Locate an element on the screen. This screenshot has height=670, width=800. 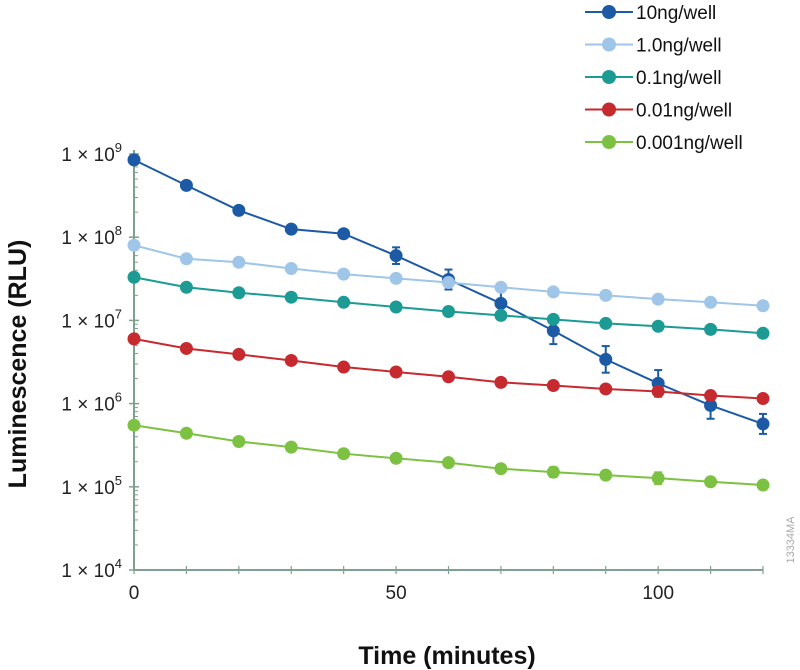
y-tick-label: 1 × 10⁵ is located at coordinates (91, 486).